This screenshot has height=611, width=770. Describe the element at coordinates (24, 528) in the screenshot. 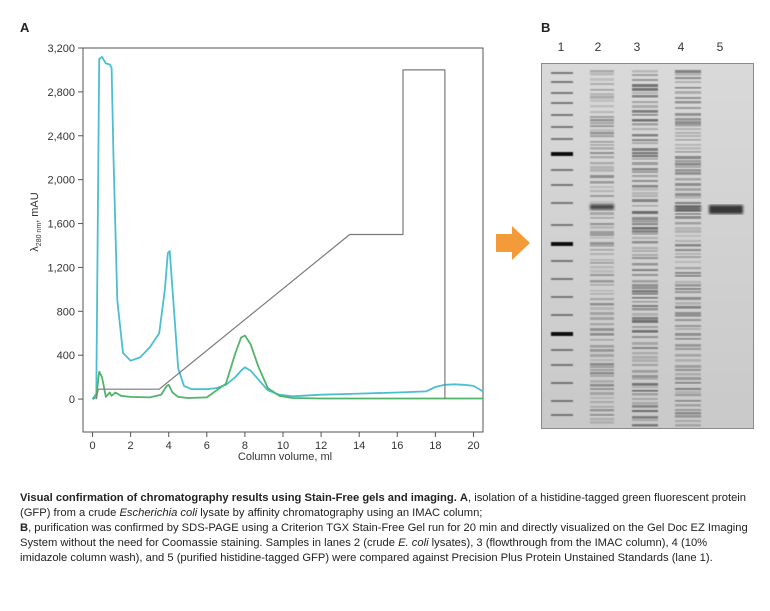

I see `caption-label-b: B` at that location.